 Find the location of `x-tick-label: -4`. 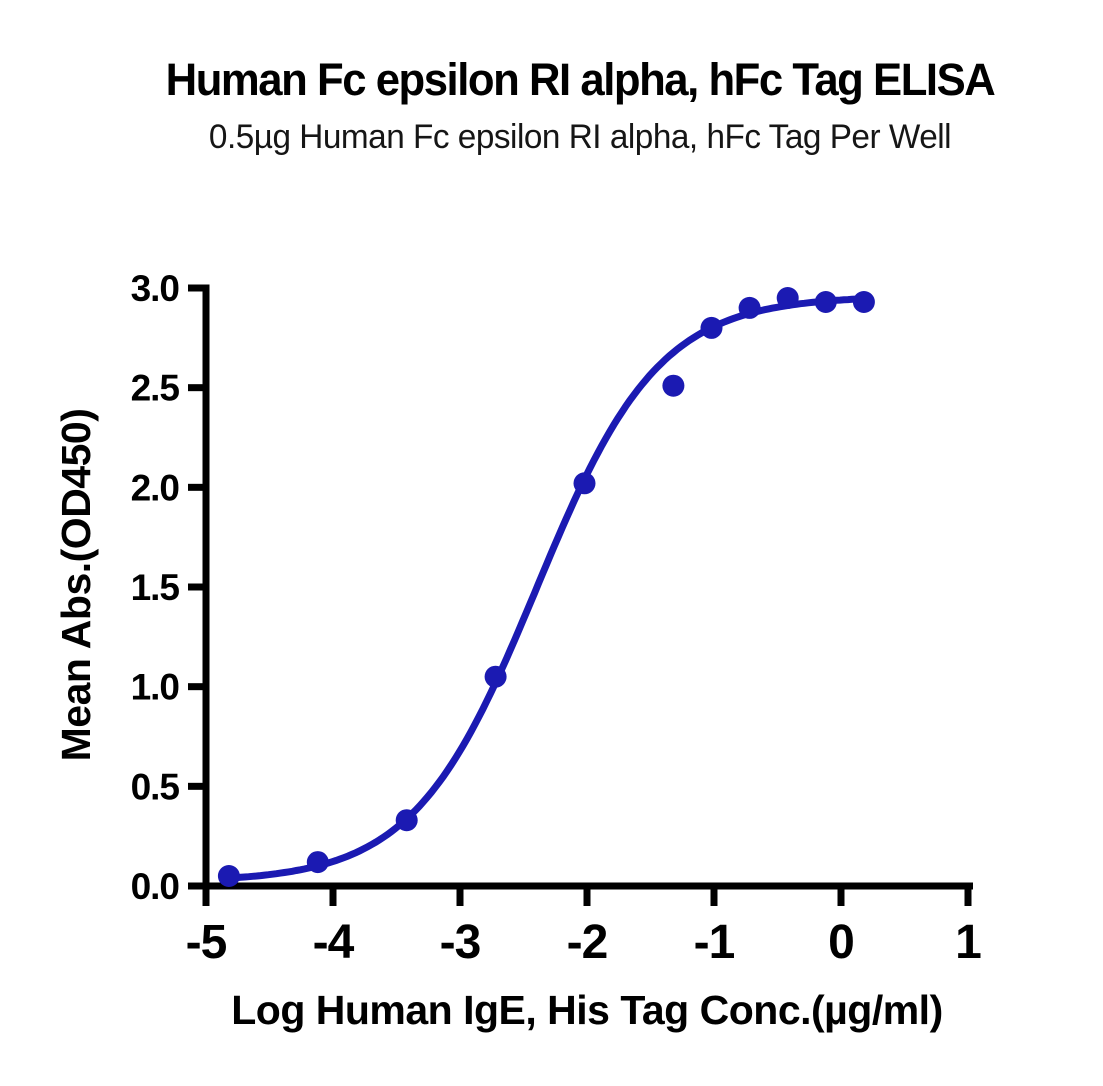

x-tick-label: -4 is located at coordinates (334, 942).